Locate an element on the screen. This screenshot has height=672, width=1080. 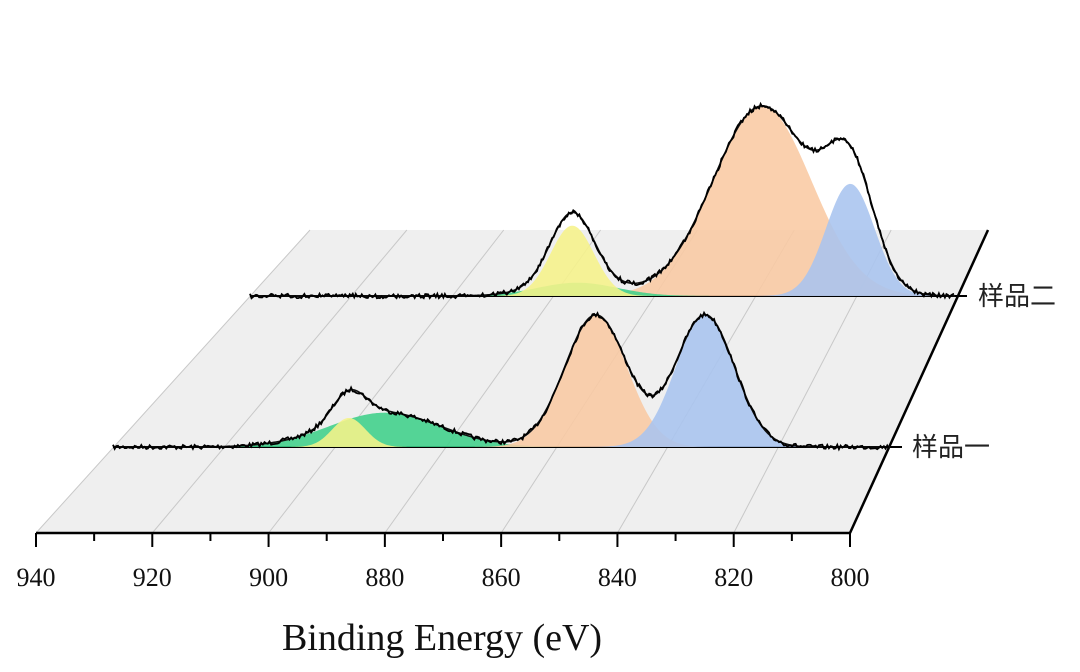
x-axis-title: Binding Energy (eV) is located at coordinates (442, 638).